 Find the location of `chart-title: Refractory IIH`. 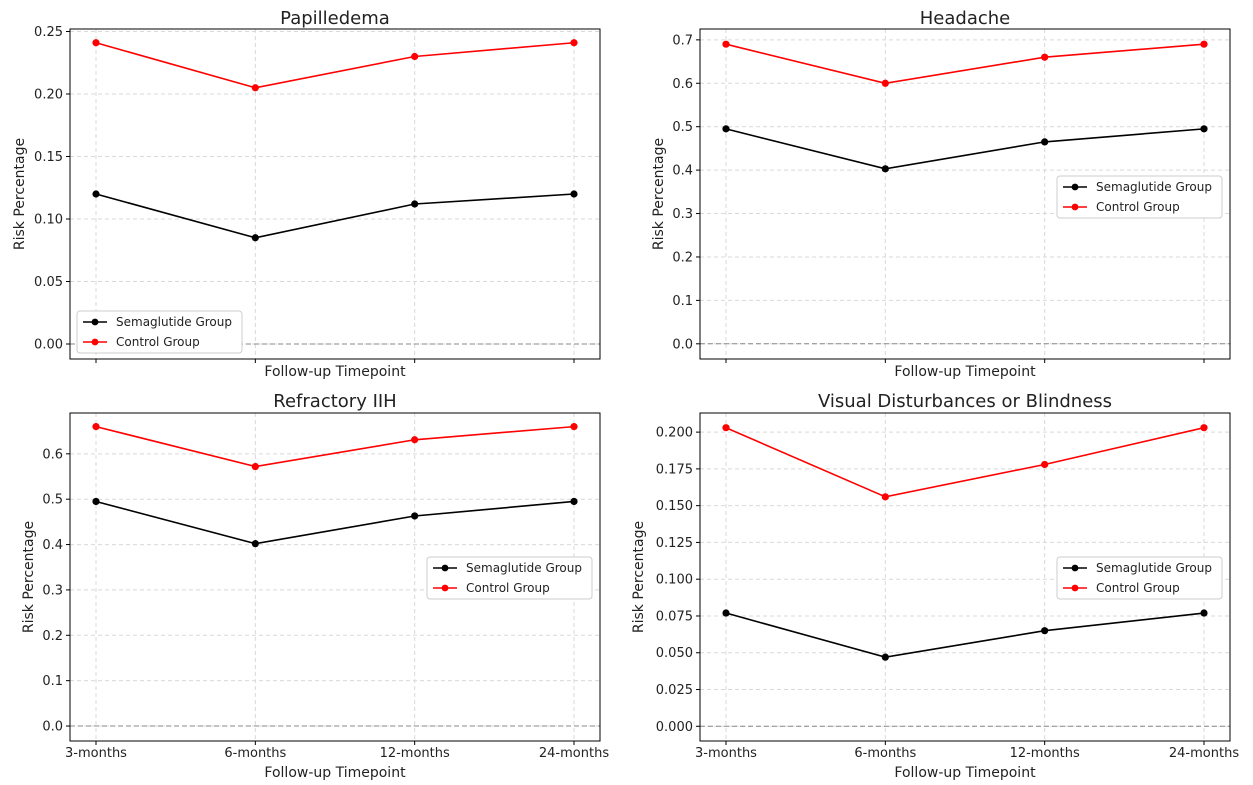

chart-title: Refractory IIH is located at coordinates (334, 401).